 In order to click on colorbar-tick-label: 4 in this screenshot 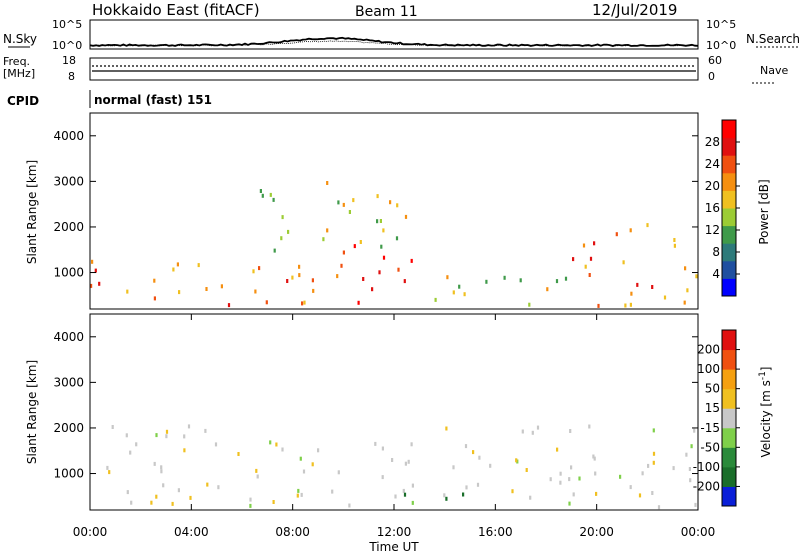, I will do `click(716, 274)`.